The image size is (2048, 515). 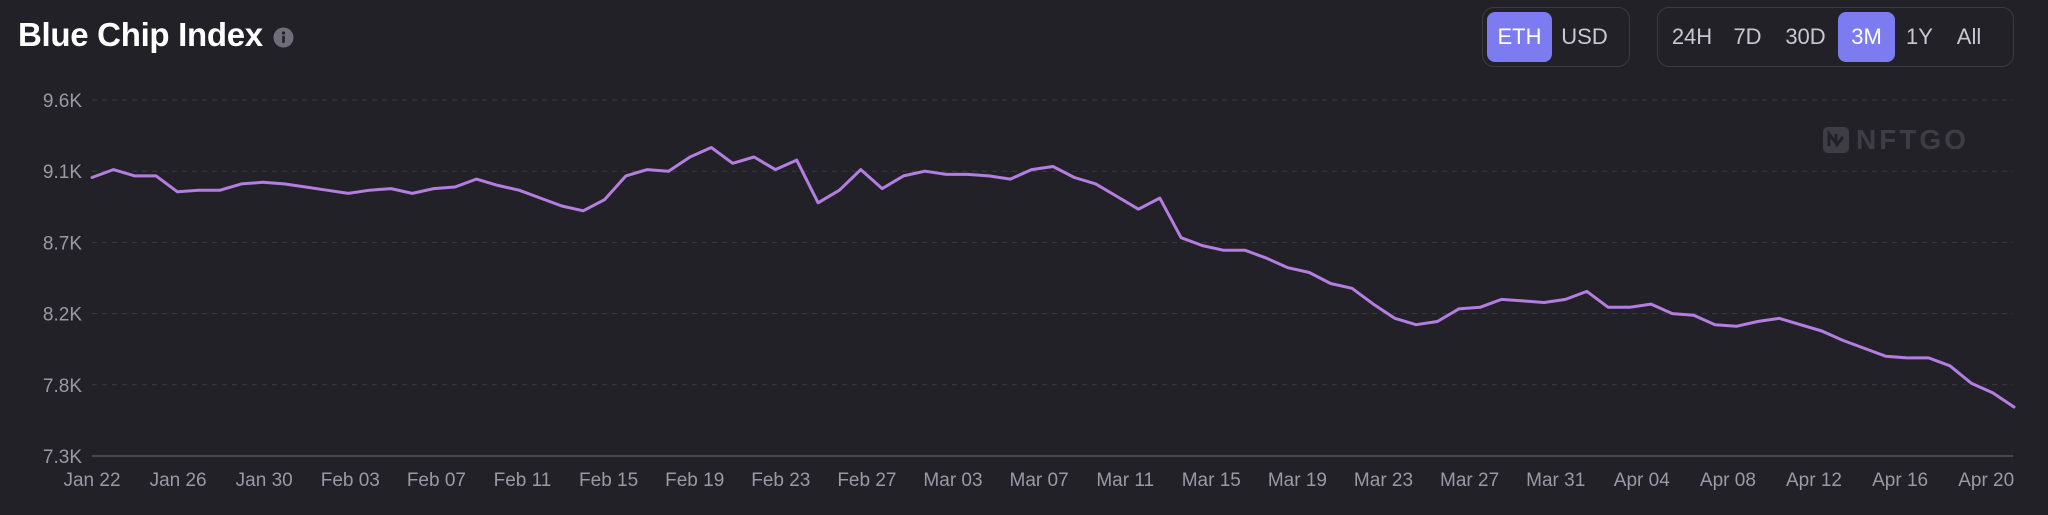 What do you see at coordinates (608, 480) in the screenshot?
I see `x-tick-label: Feb 15` at bounding box center [608, 480].